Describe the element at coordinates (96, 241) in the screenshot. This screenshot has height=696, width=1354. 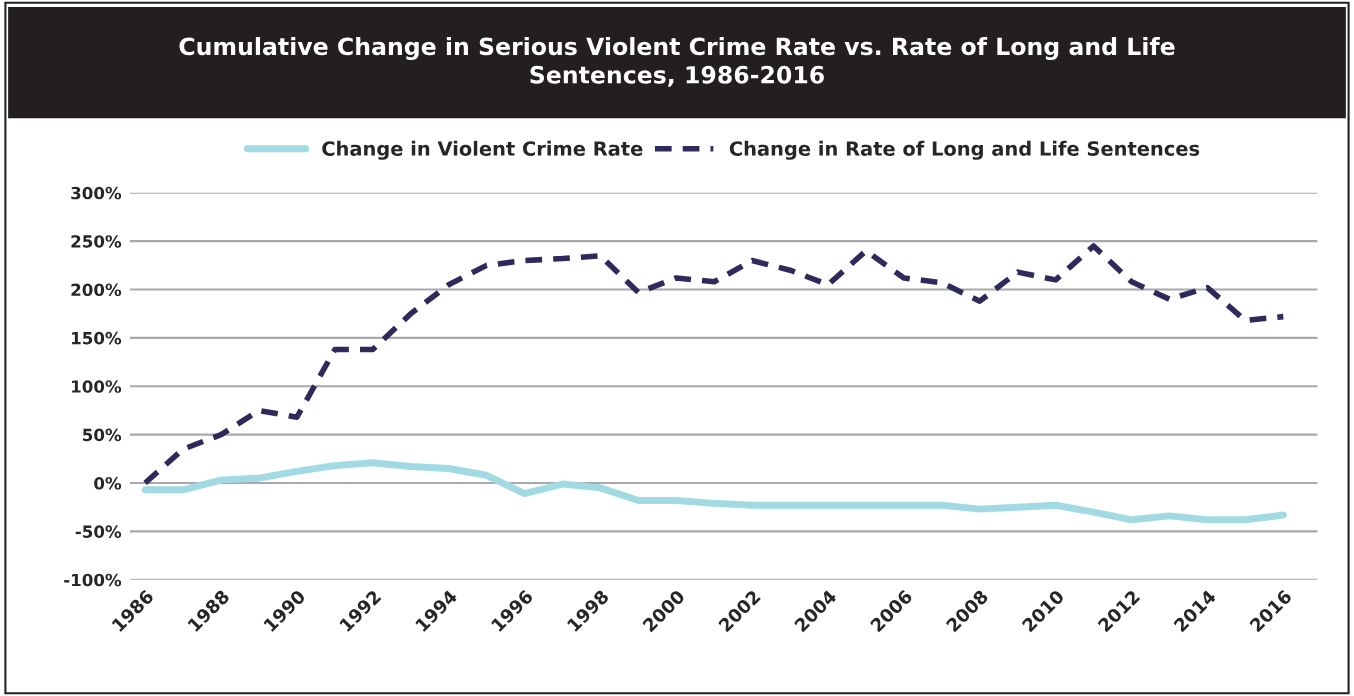
I see `y-tick-label: 250%` at that location.